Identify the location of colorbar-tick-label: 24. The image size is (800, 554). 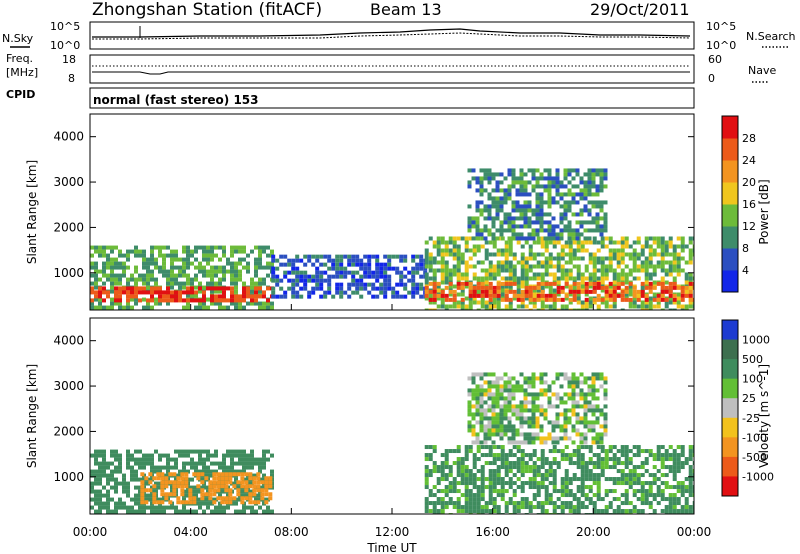
(749, 160).